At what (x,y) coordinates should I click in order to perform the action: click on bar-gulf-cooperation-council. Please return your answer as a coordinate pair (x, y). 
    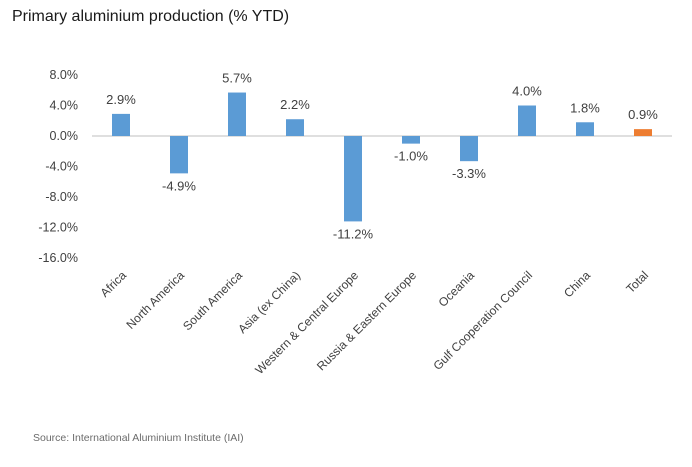
    Looking at the image, I should click on (527, 120).